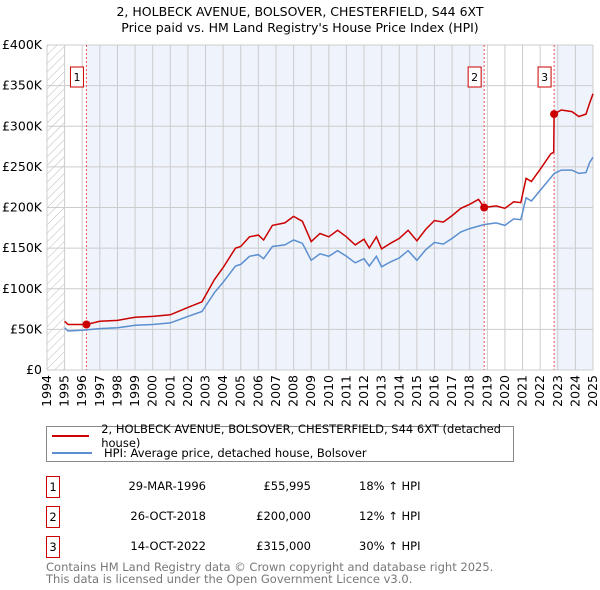 The width and height of the screenshot is (600, 590). What do you see at coordinates (283, 546) in the screenshot?
I see `sale-price: £315,000` at bounding box center [283, 546].